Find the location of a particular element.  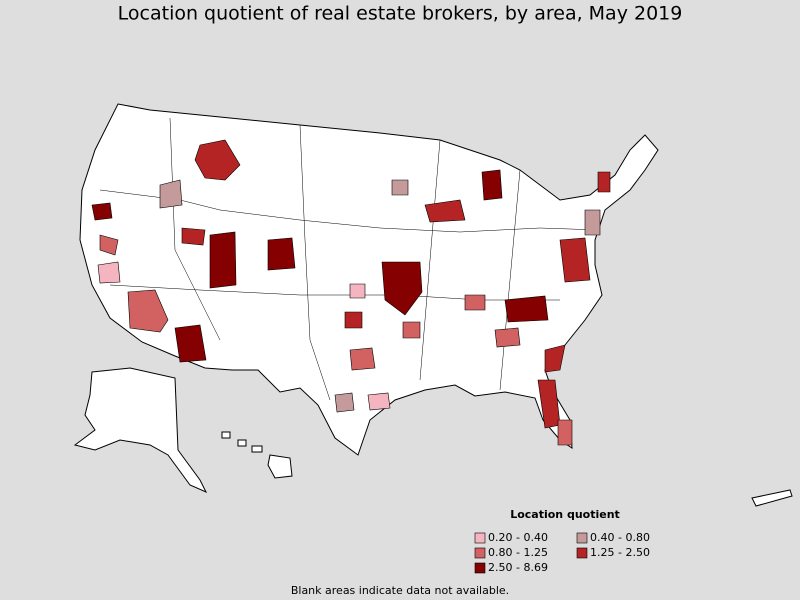

island is located at coordinates (772, 498).